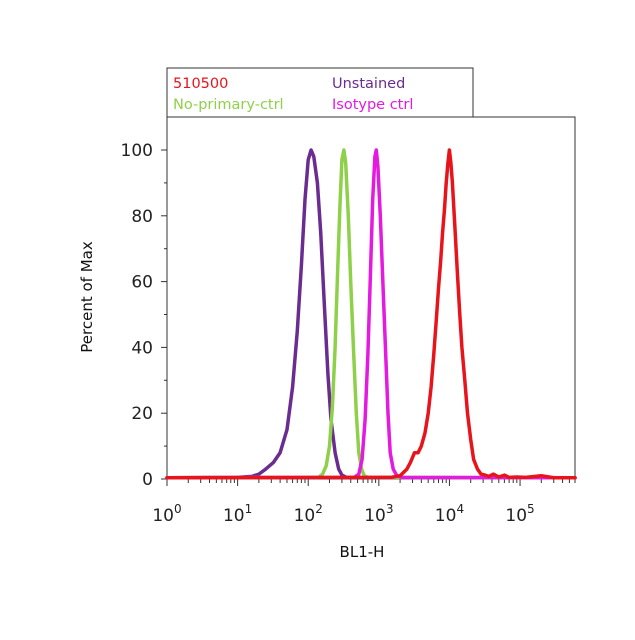  I want to click on x-tick-label: 10⁰, so click(166, 514).